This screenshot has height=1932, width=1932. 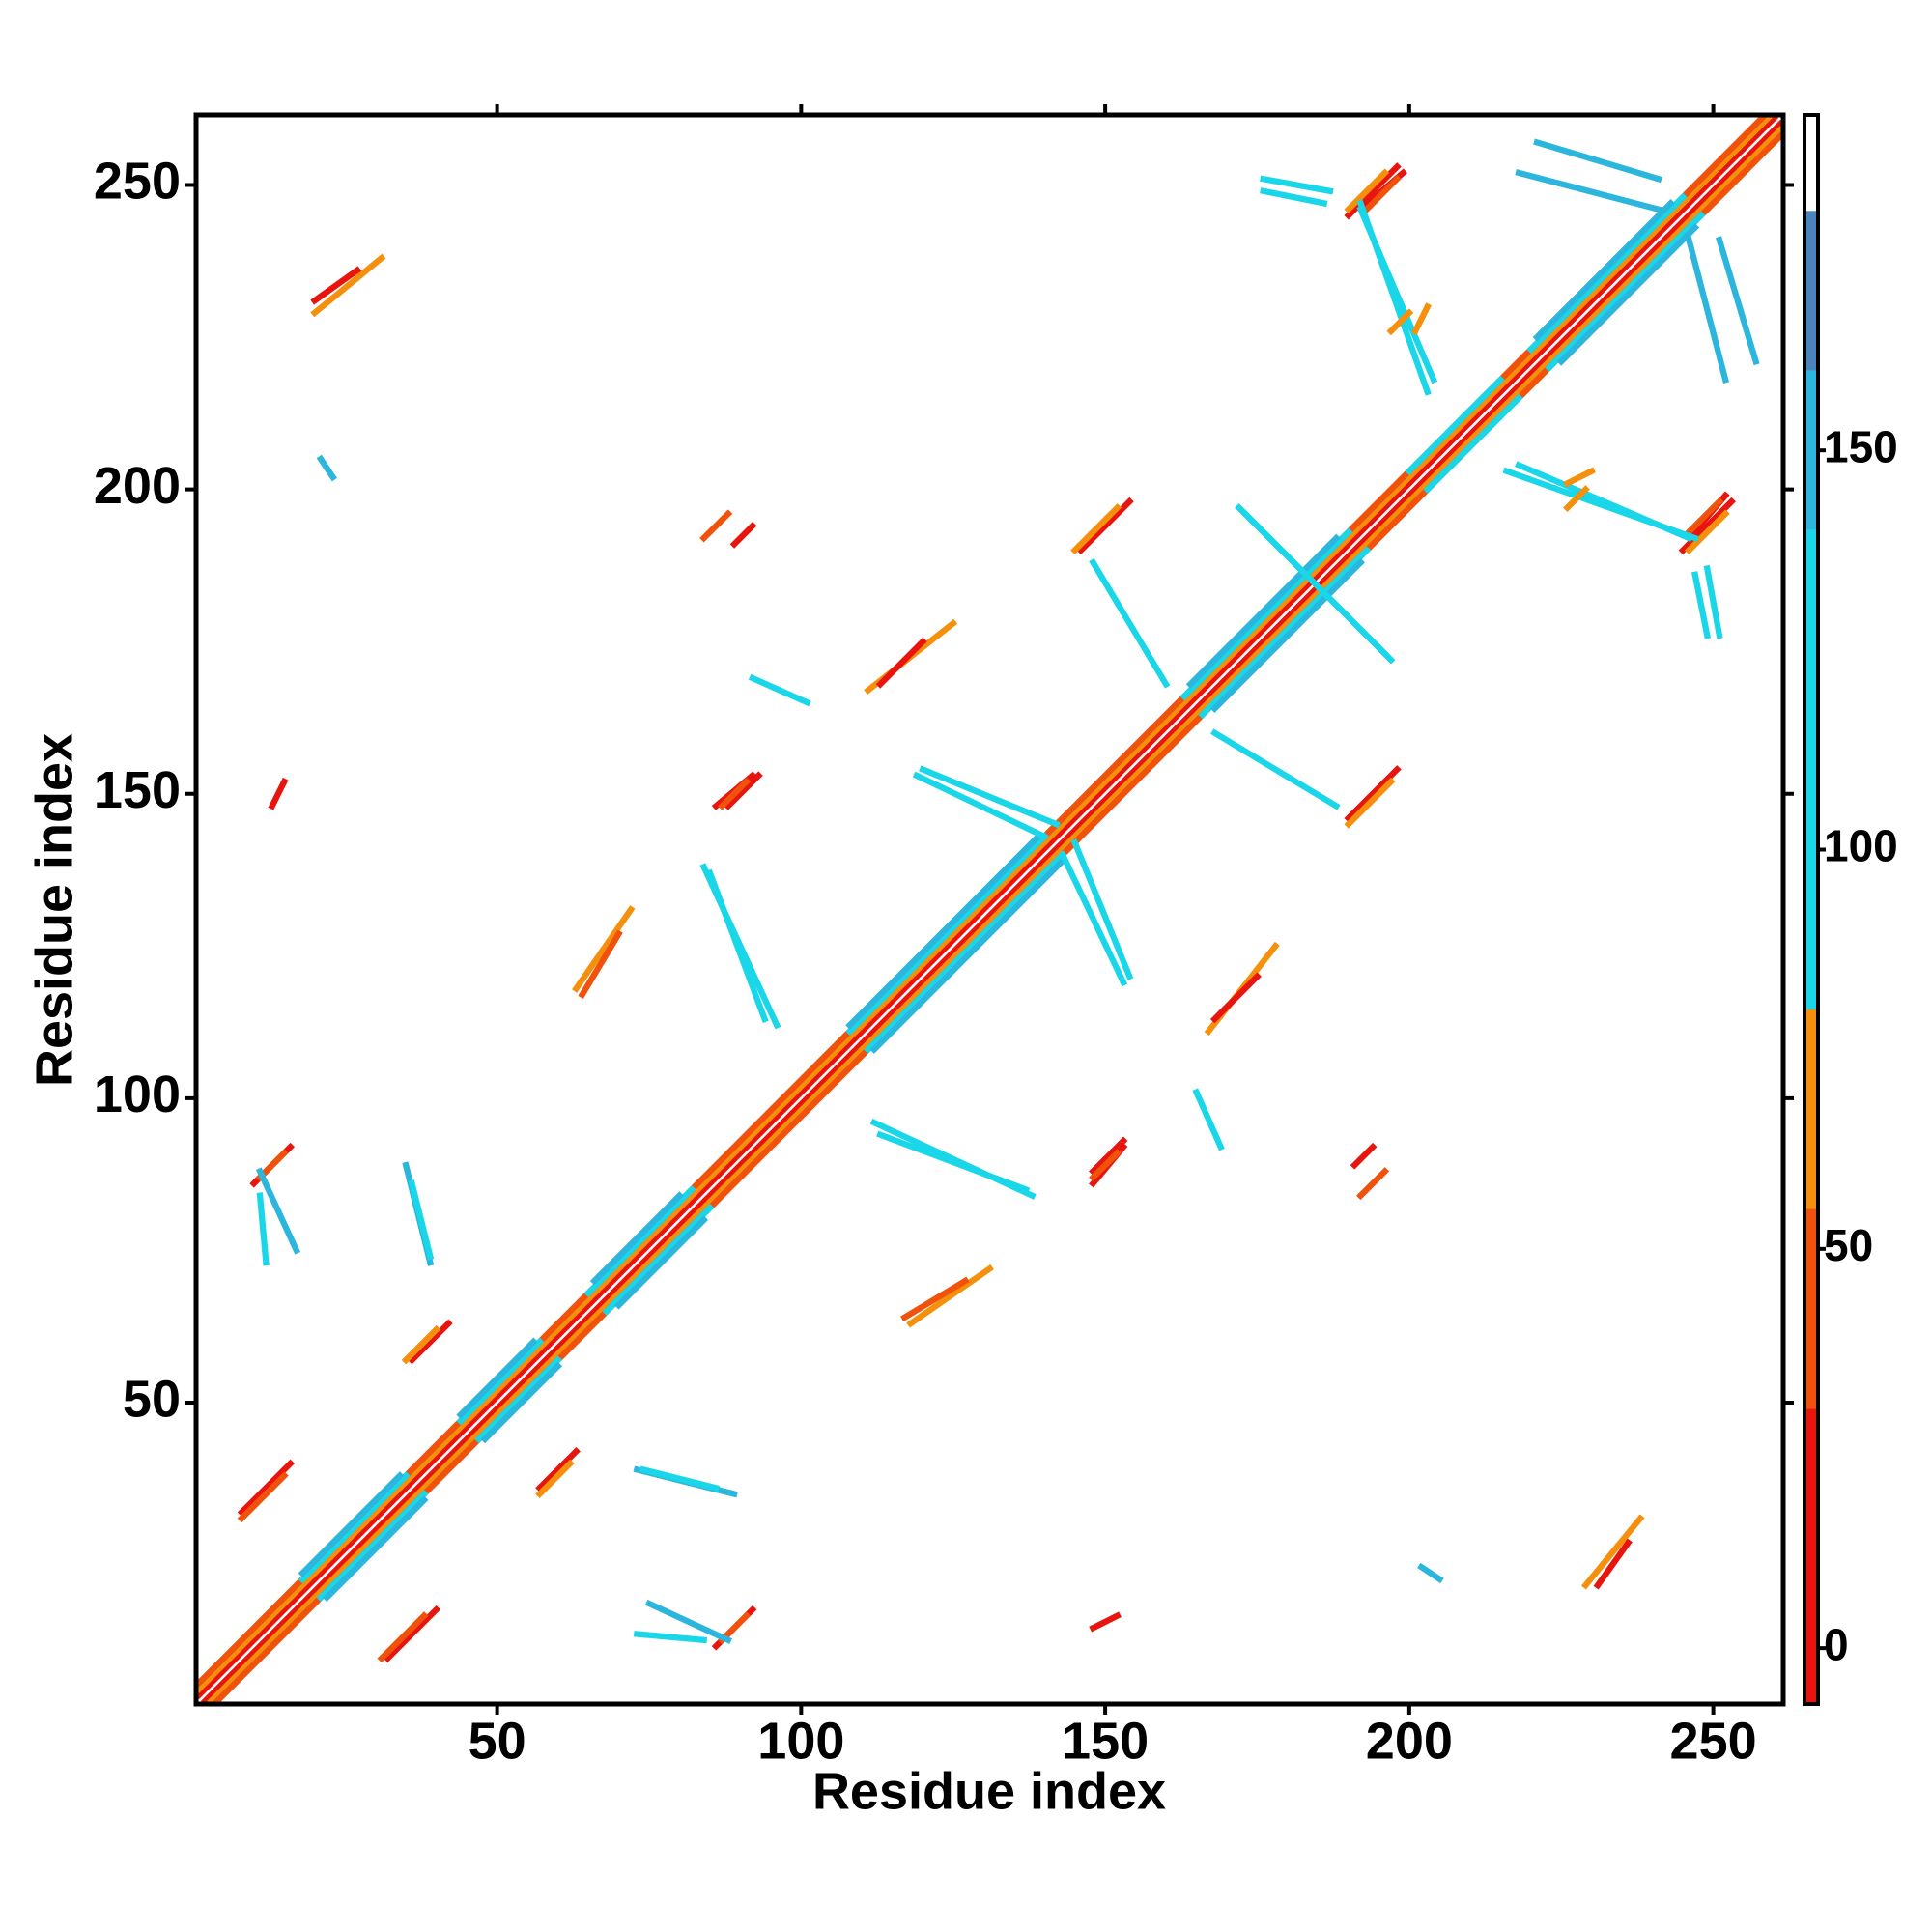 What do you see at coordinates (137, 790) in the screenshot?
I see `y-tick-label: 150` at bounding box center [137, 790].